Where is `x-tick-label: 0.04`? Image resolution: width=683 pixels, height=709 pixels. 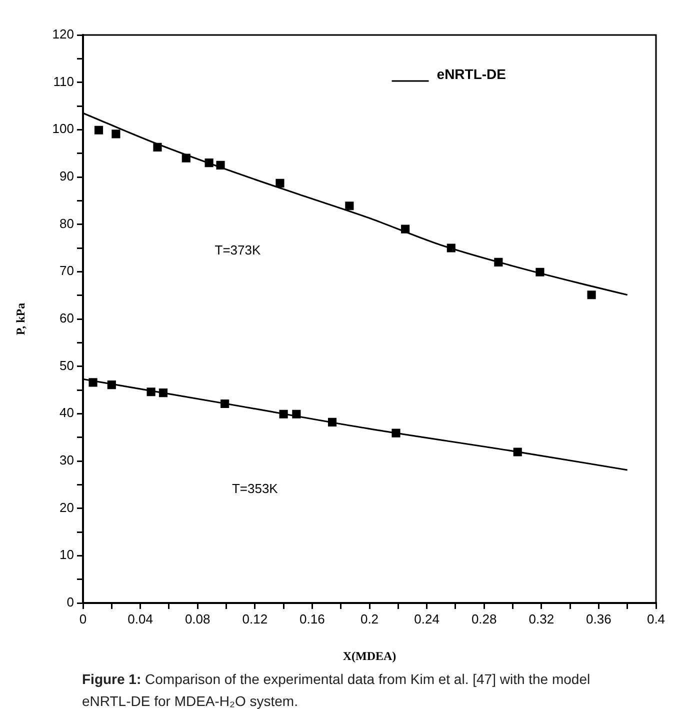
x-tick-label: 0.04 is located at coordinates (140, 618).